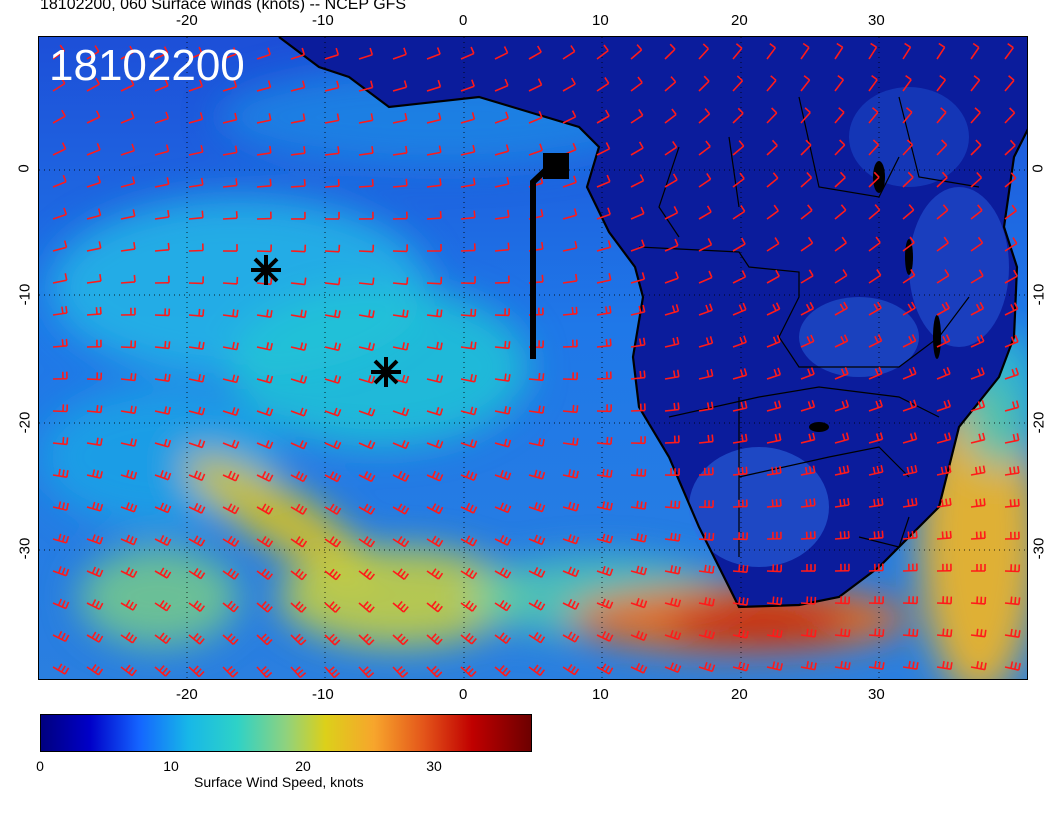  What do you see at coordinates (600, 20) in the screenshot?
I see `top-lon-label: 10` at bounding box center [600, 20].